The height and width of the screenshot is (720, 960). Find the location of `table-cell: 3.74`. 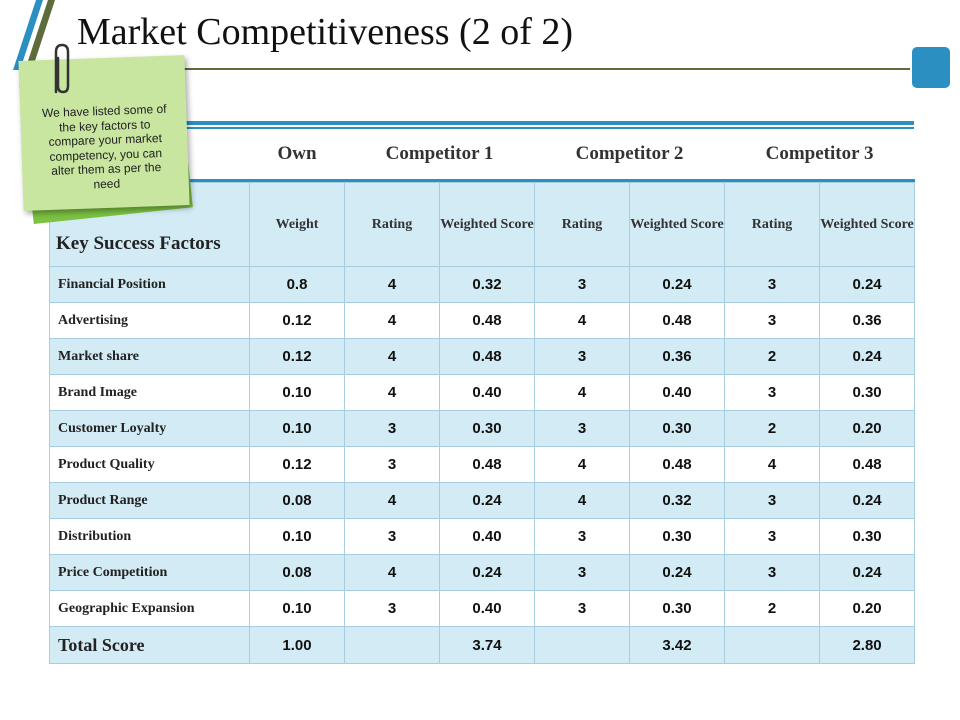

table-cell: 3.74 is located at coordinates (487, 645).